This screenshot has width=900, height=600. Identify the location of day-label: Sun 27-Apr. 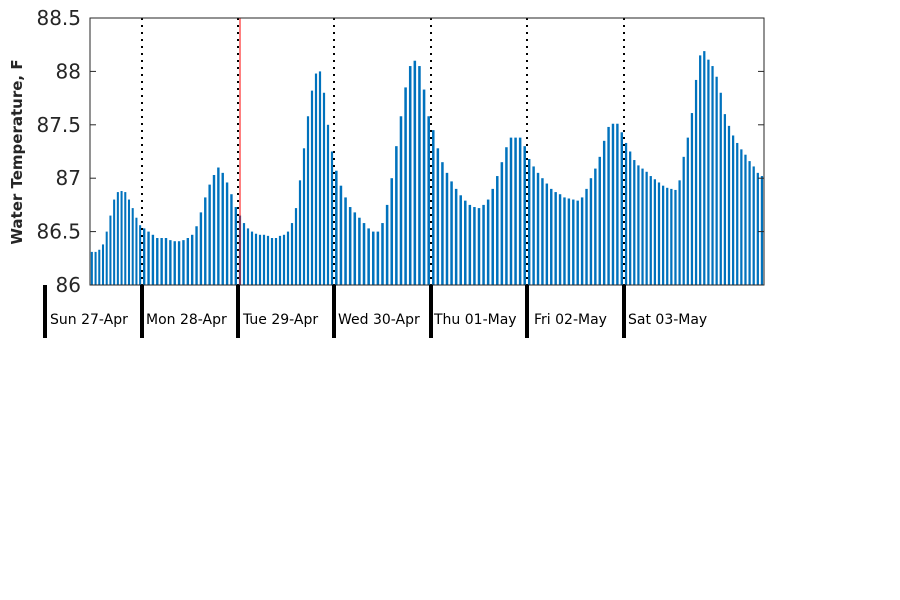
(89, 320).